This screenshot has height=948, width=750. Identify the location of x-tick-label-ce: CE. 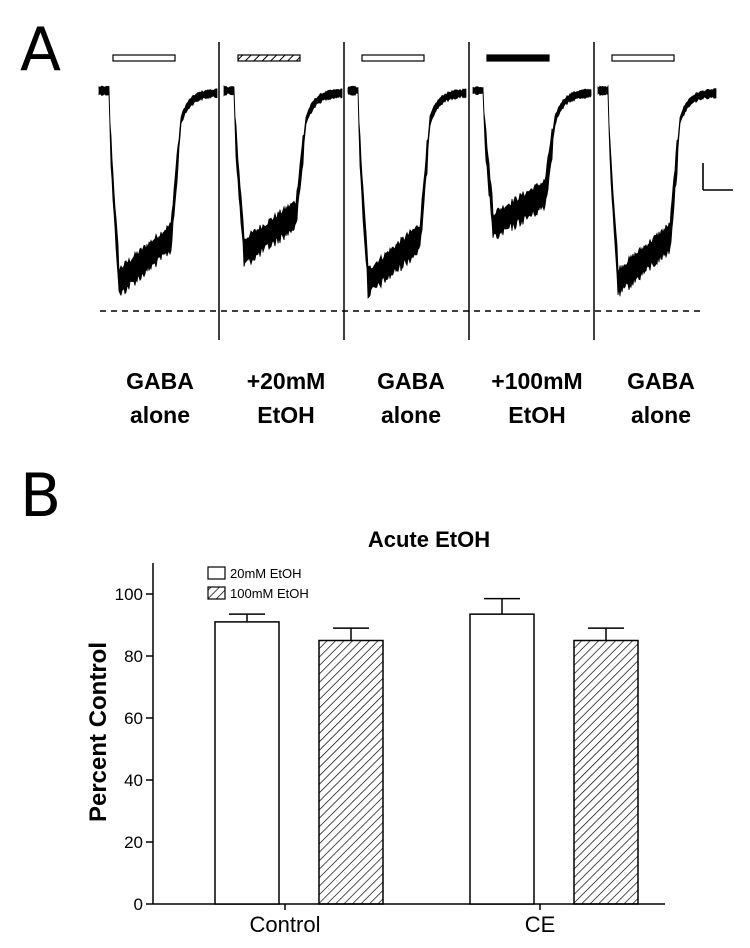
(540, 924).